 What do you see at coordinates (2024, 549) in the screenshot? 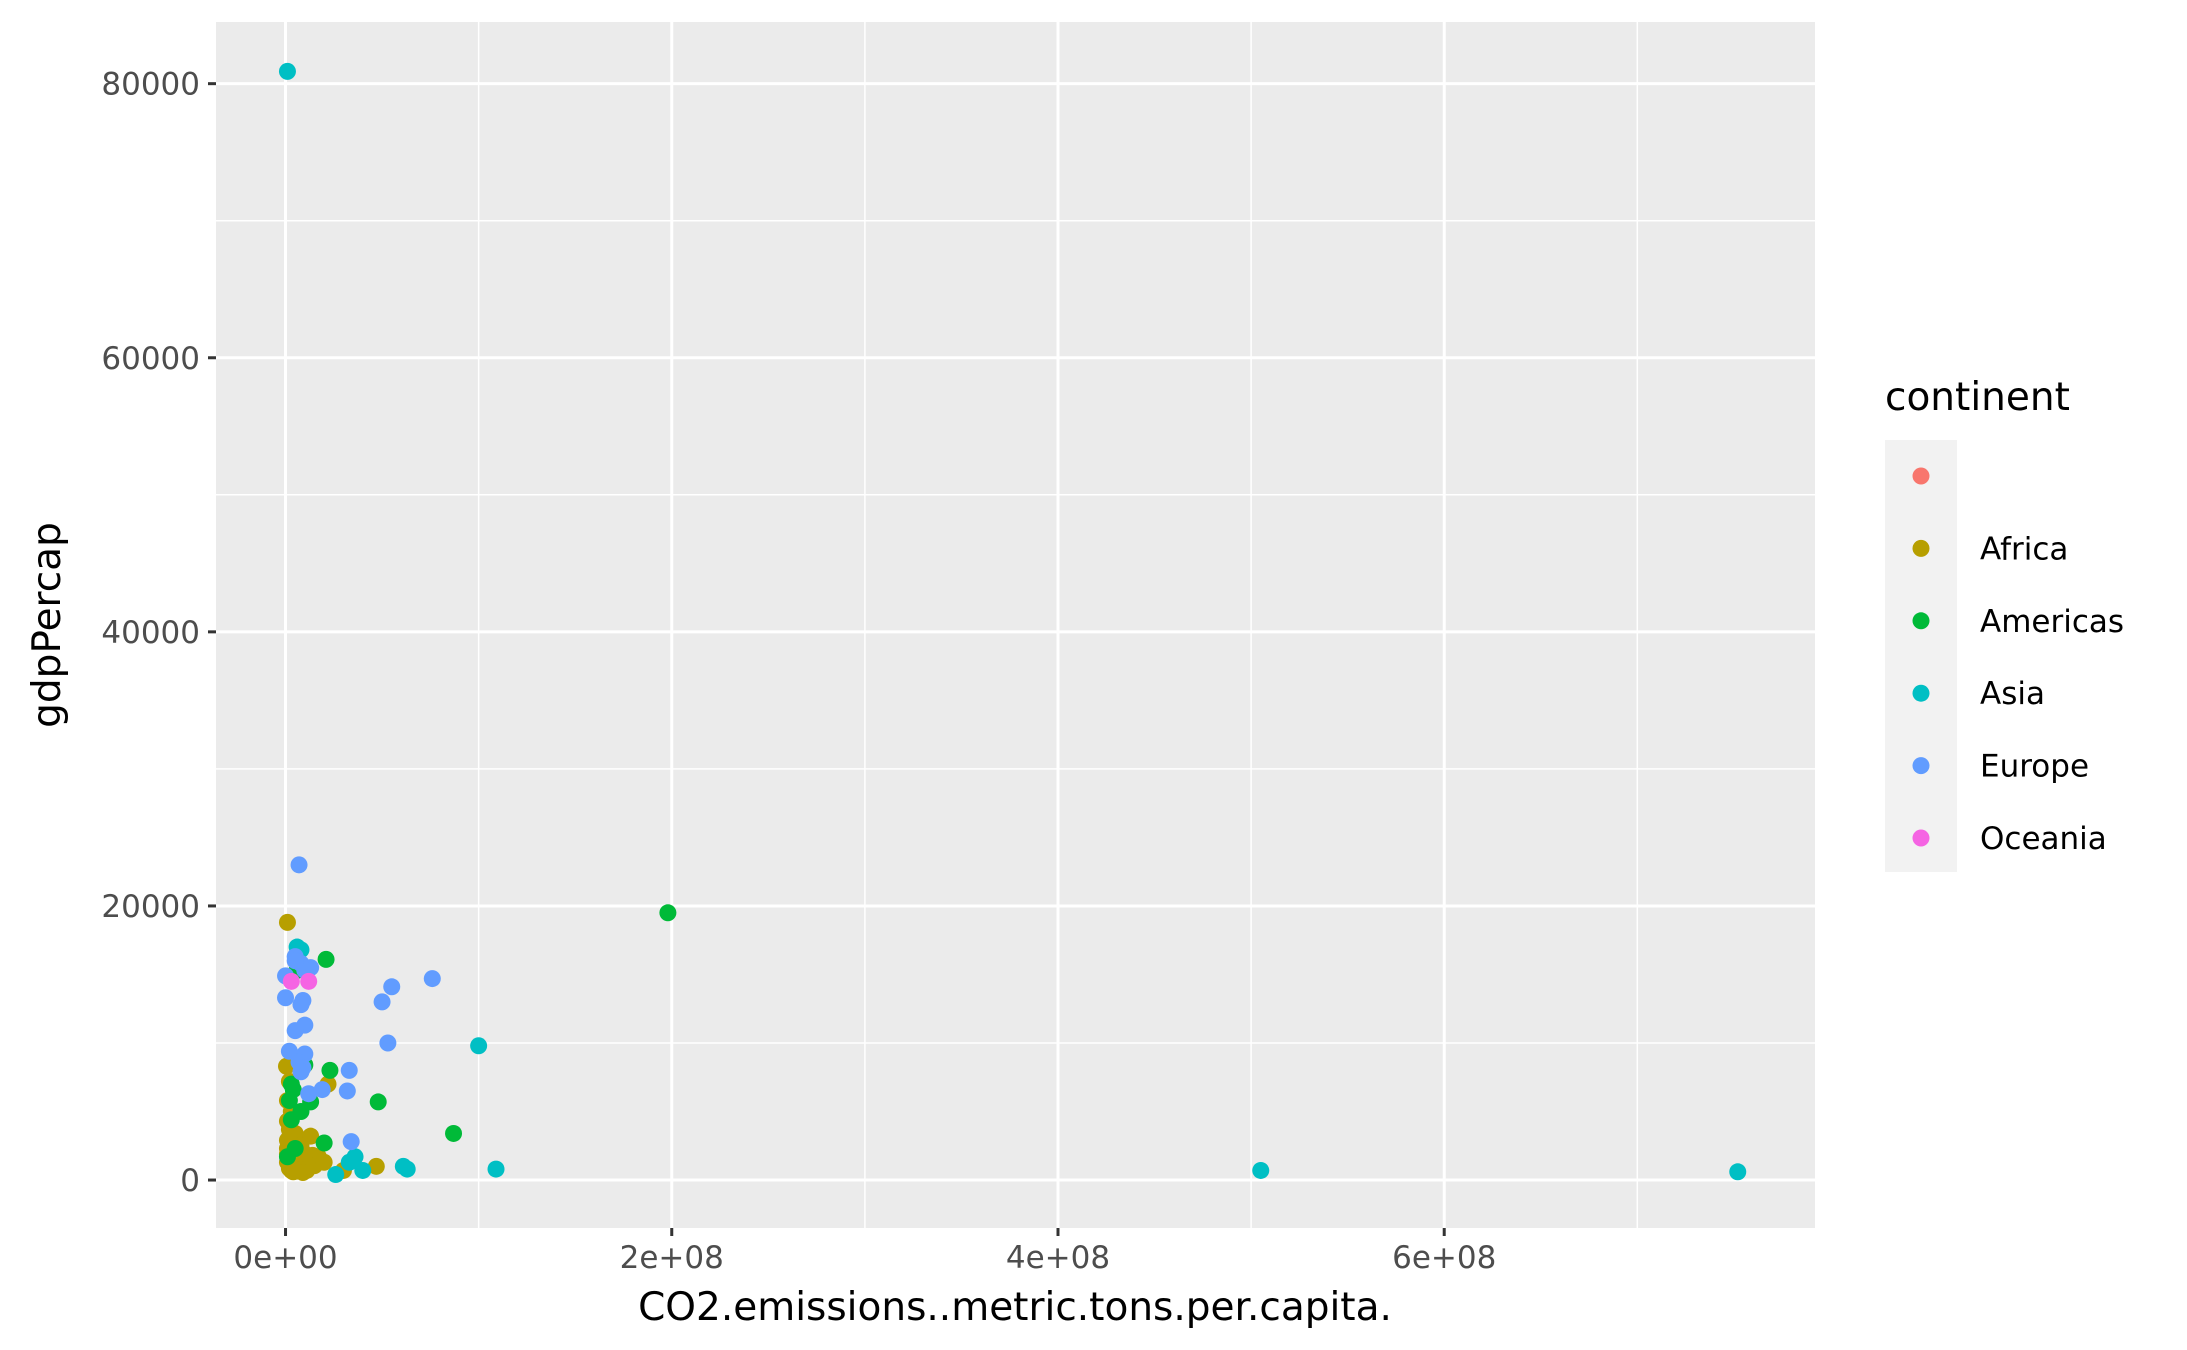
I see `legend-label: Africa` at bounding box center [2024, 549].